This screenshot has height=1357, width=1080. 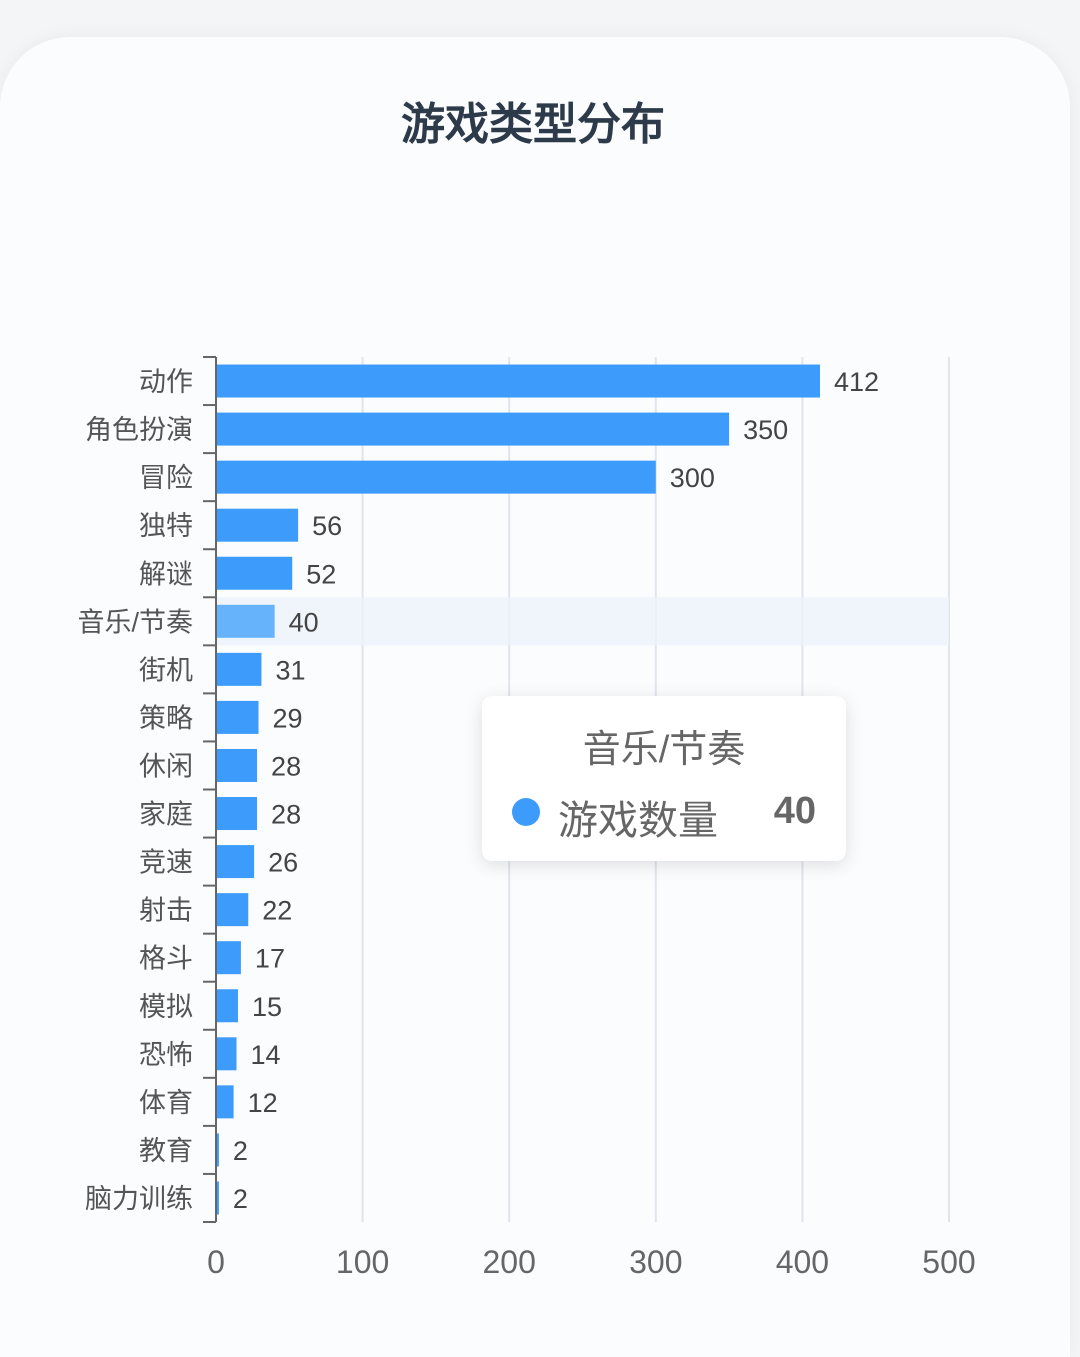 I want to click on x-tick-label: 500, so click(x=948, y=1262).